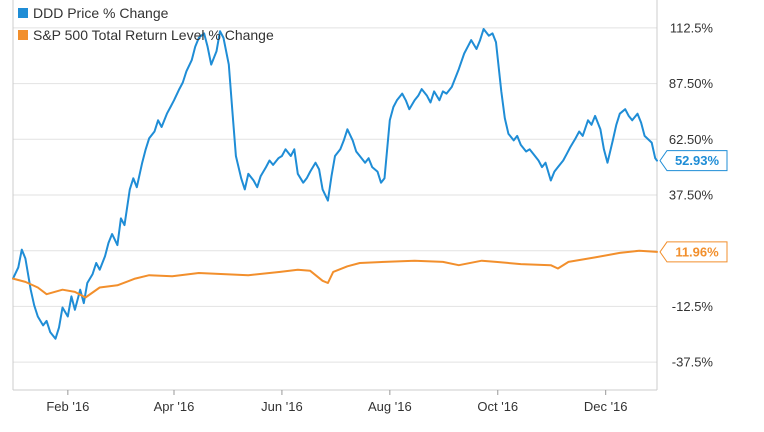 This screenshot has height=432, width=764. Describe the element at coordinates (282, 406) in the screenshot. I see `x-tick-label: Jun '16` at that location.